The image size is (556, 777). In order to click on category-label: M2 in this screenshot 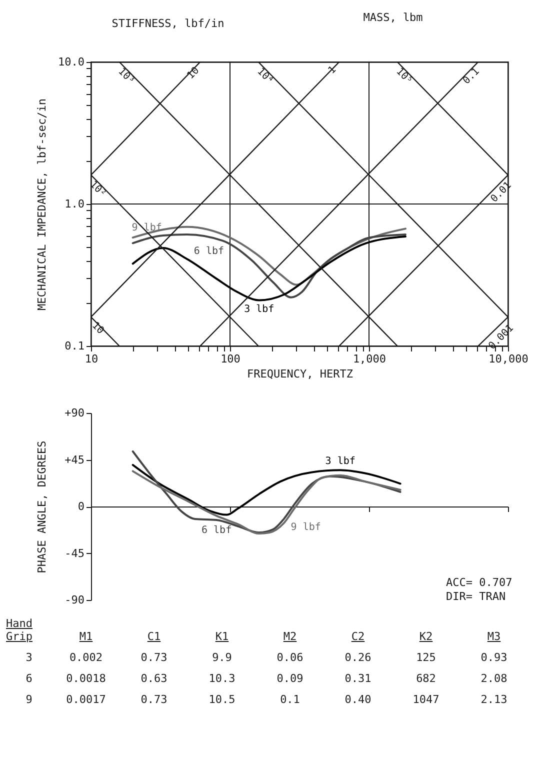, I will do `click(290, 637)`.